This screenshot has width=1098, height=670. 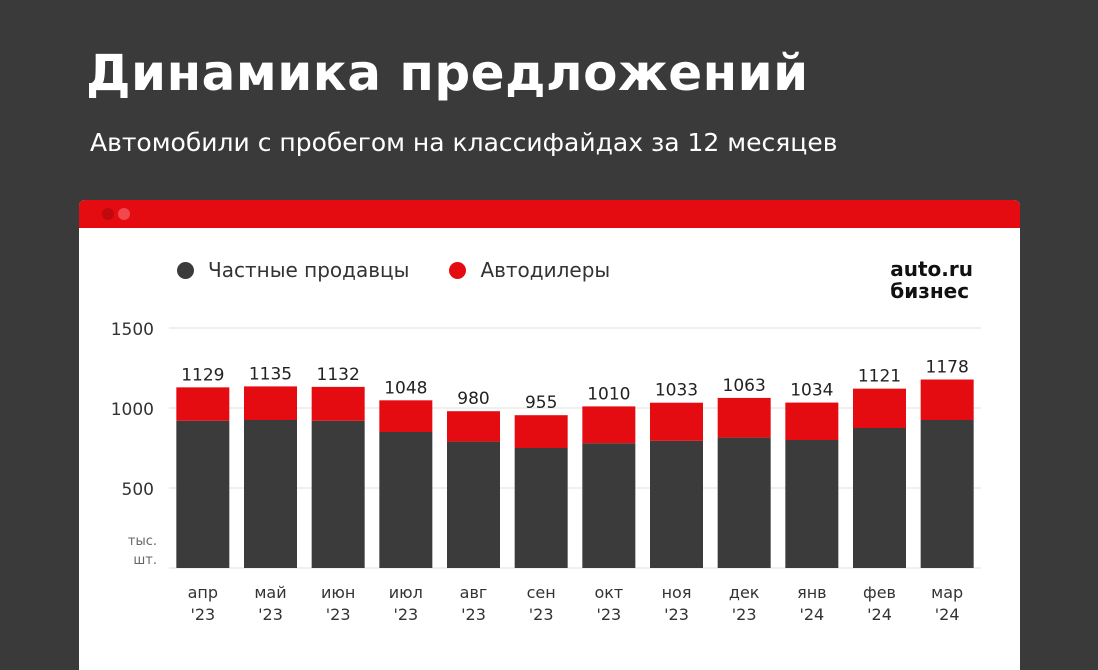 What do you see at coordinates (132, 410) in the screenshot?
I see `y-tick-label: 1000` at bounding box center [132, 410].